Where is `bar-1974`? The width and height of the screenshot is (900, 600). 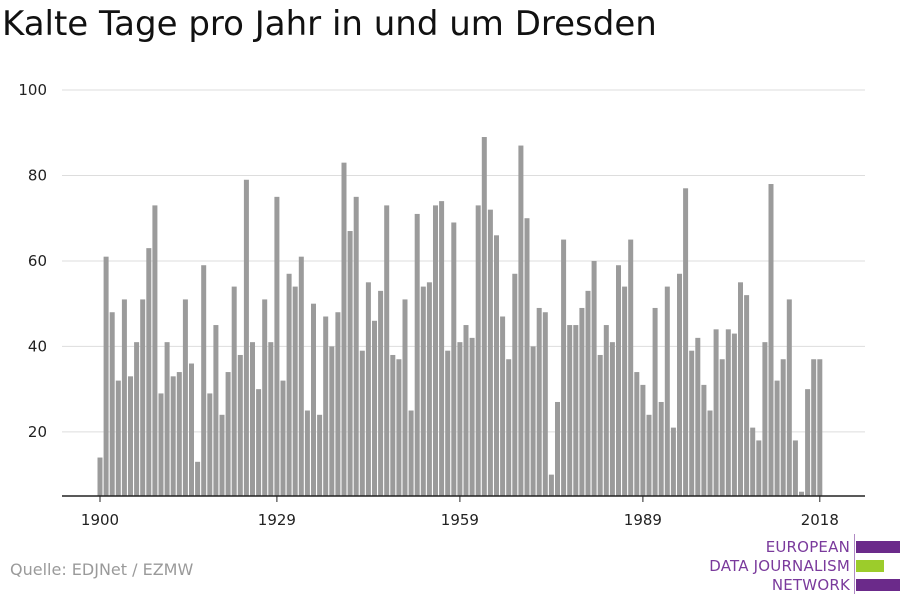 bar-1974 is located at coordinates (551, 485).